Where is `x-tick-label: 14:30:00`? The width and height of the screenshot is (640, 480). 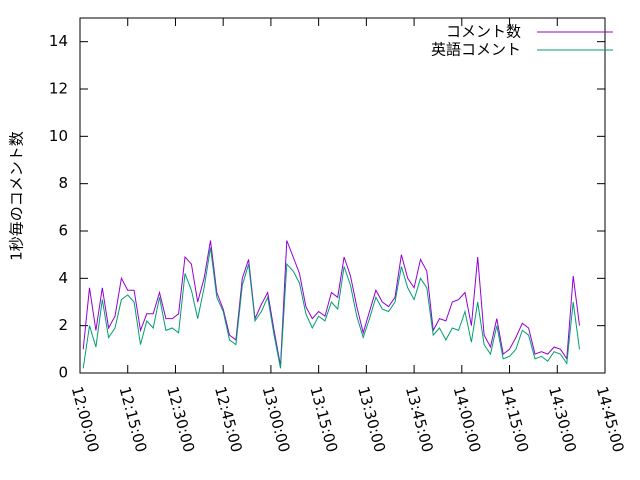
x-tick-label: 14:30:00 is located at coordinates (562, 420).